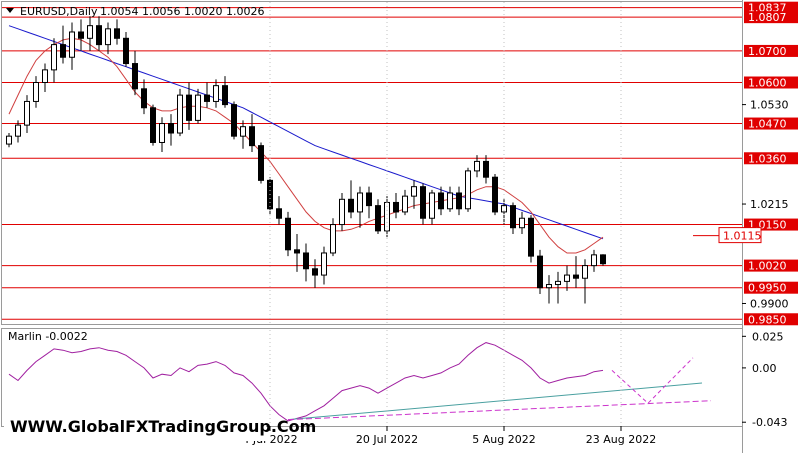 The image size is (803, 457). Describe the element at coordinates (160, 426) in the screenshot. I see `watermark: WWW.GlobalFXTradingGroup.Com` at that location.